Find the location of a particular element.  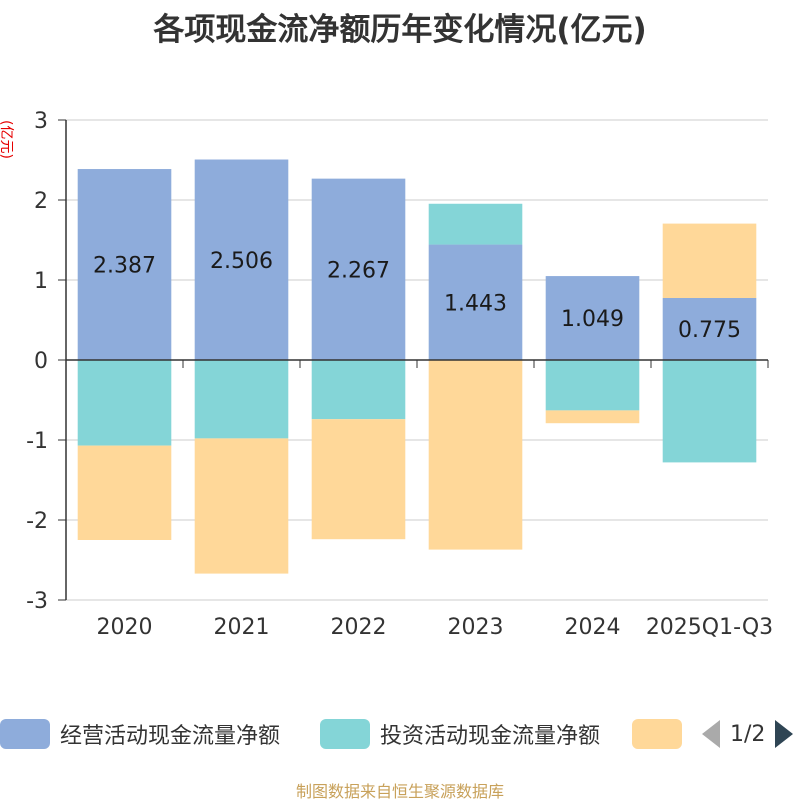

pager-text: 1/2 is located at coordinates (748, 734).